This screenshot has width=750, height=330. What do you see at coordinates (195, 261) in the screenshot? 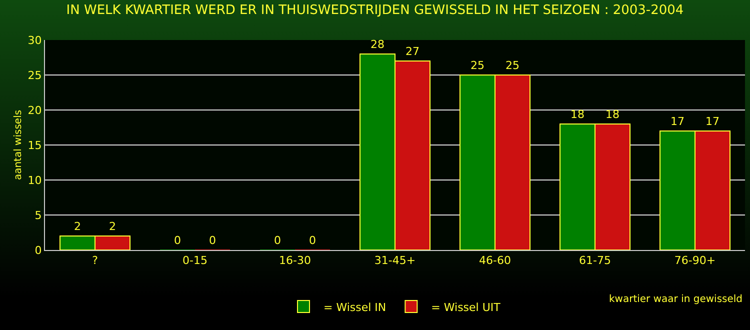
I see `x-tick-label: 0-15` at bounding box center [195, 261].